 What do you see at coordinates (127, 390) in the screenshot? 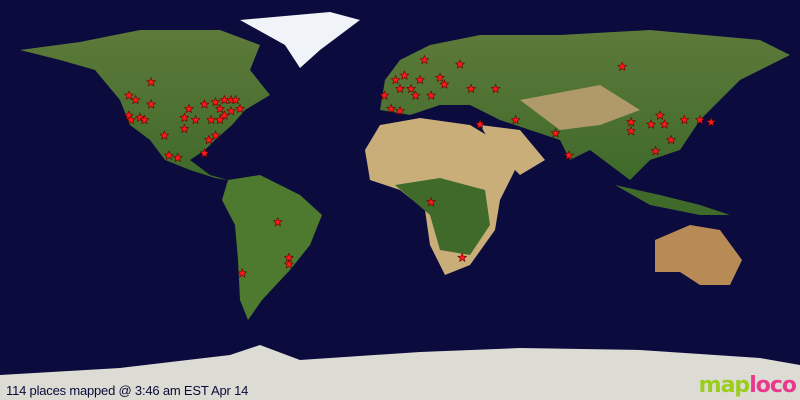
I see `places-mapped-caption: 114 places mapped @ 3:46 am EST Apr 14` at bounding box center [127, 390].